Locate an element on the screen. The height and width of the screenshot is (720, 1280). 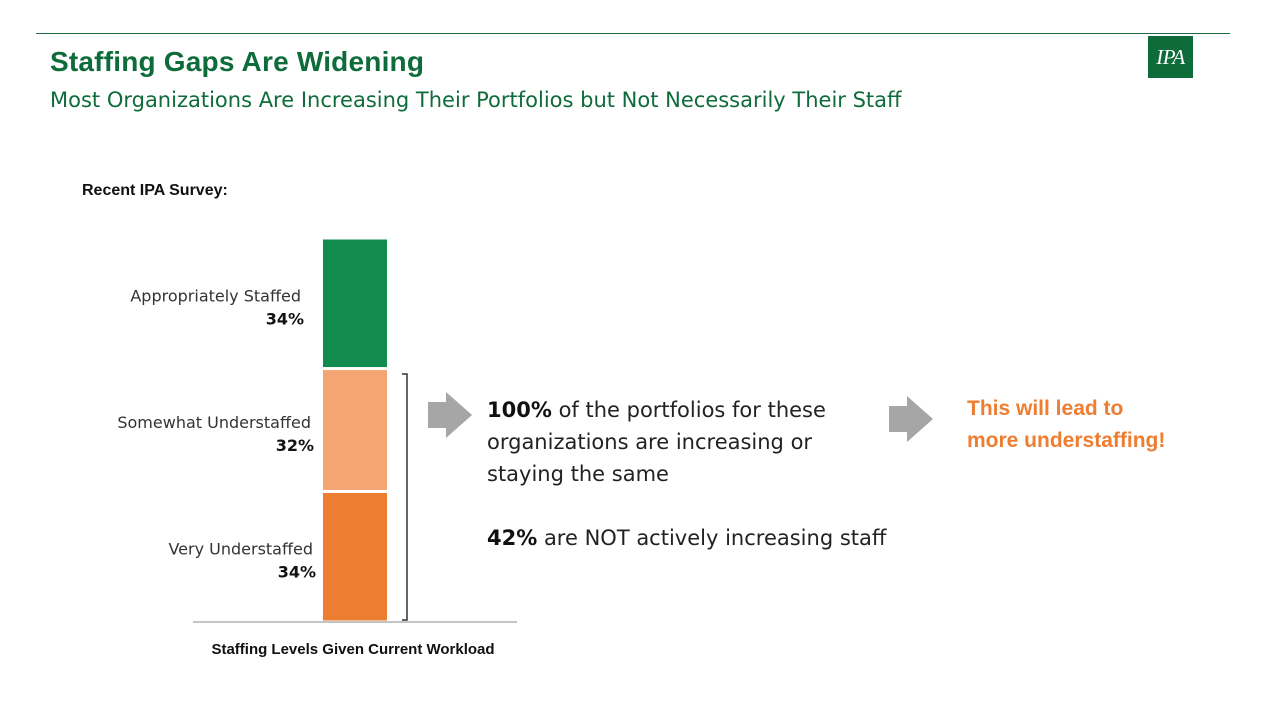
header-rule is located at coordinates (633, 33).